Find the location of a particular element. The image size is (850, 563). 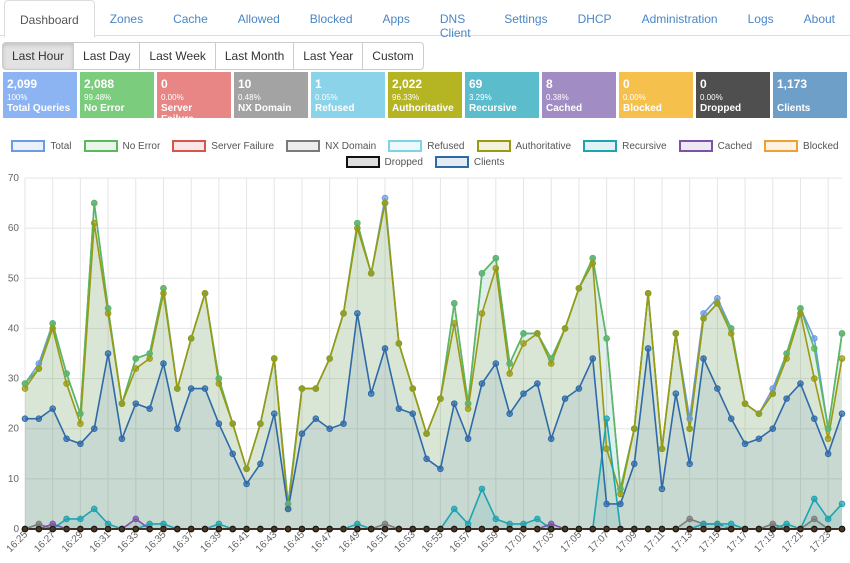

range-button: Custom is located at coordinates (393, 56).